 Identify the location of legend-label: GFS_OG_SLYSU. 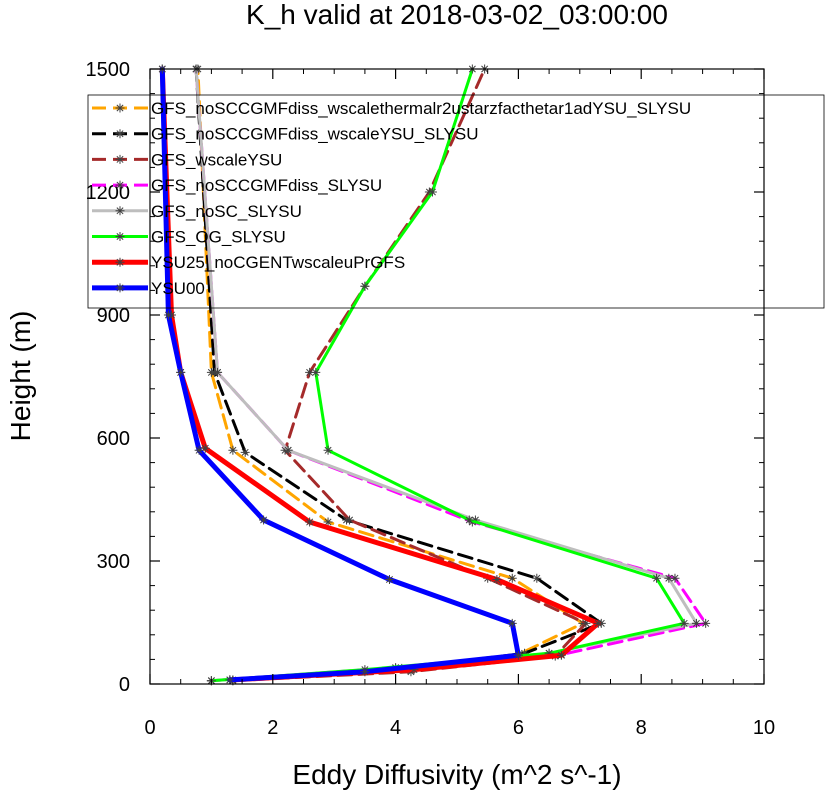
(218, 237).